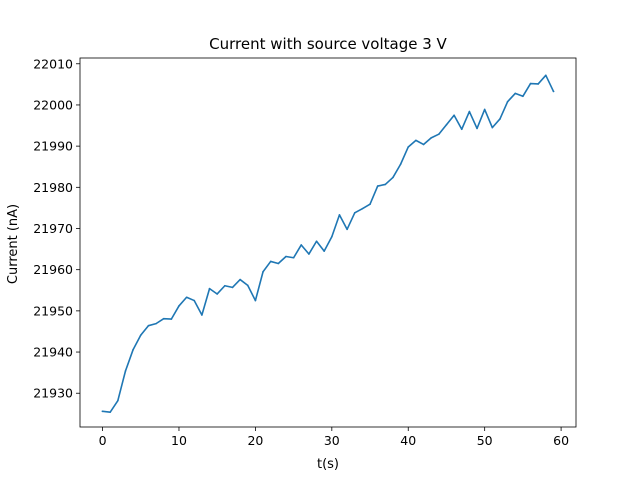 Image resolution: width=640 pixels, height=480 pixels. I want to click on x-tick-label: 20, so click(255, 440).